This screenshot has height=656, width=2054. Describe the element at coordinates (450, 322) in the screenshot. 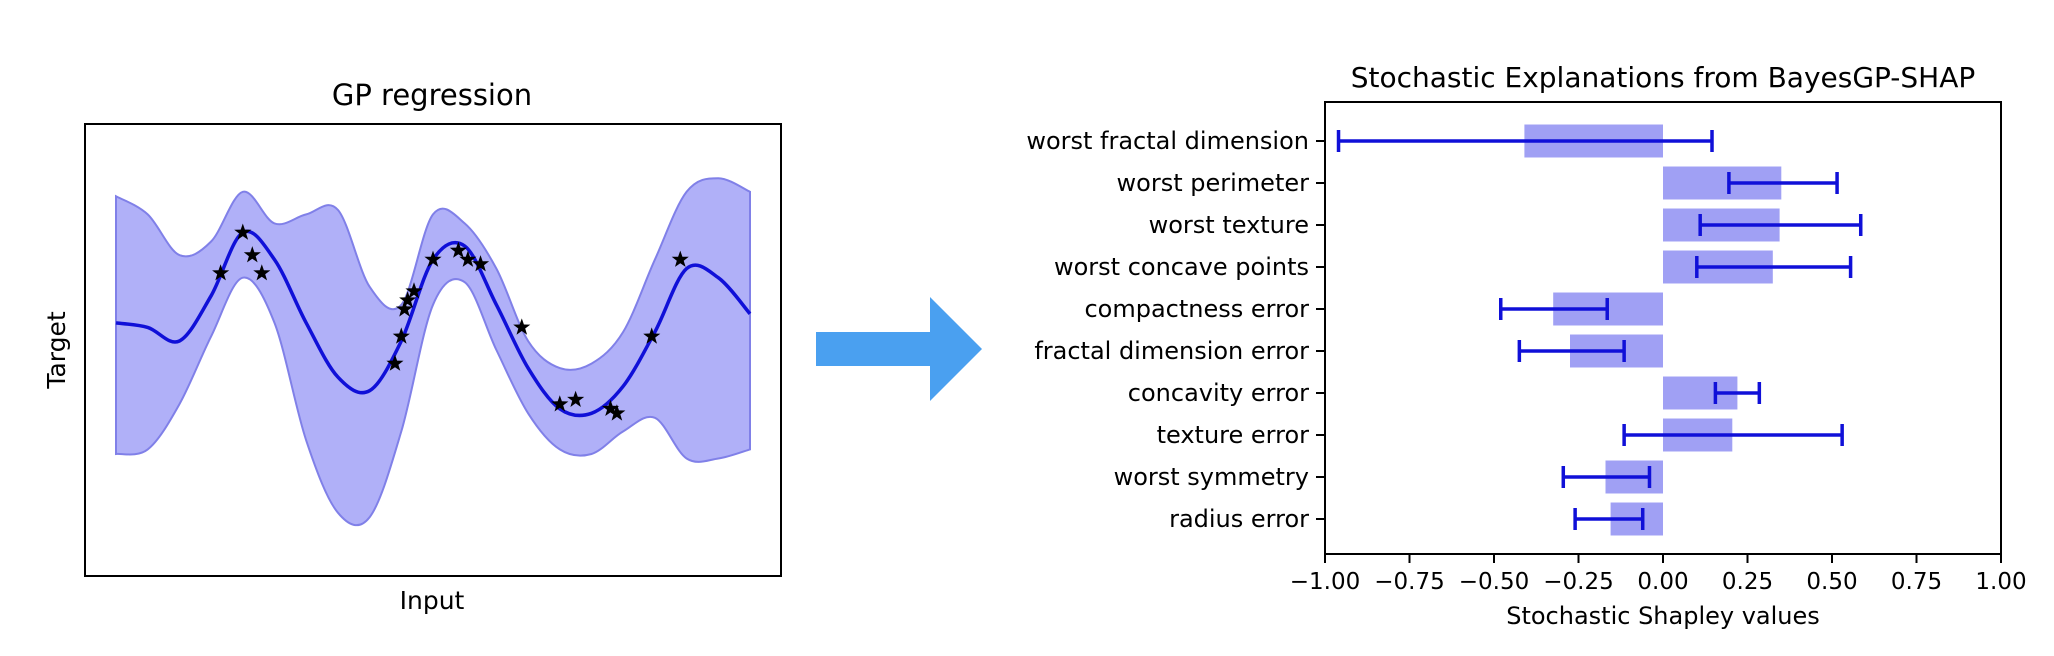

I see `gp-observation-markers` at that location.